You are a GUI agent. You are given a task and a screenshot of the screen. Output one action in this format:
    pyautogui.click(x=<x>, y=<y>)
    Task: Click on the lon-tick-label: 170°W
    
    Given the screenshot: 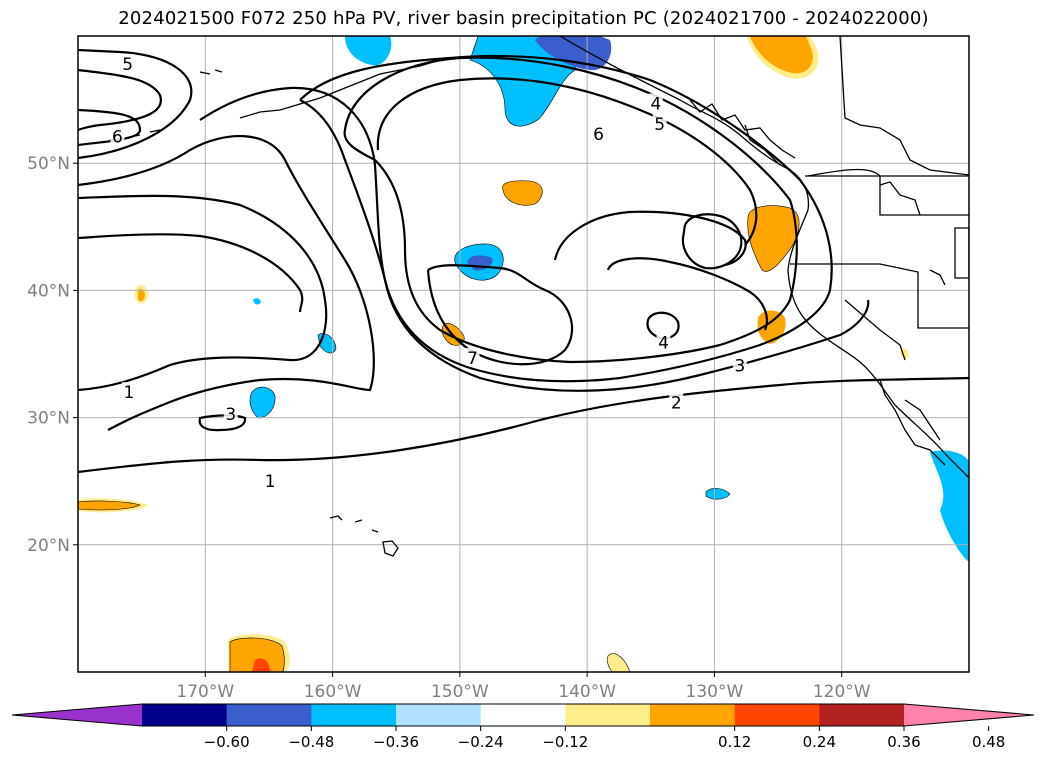 What is the action you would take?
    pyautogui.click(x=205, y=692)
    